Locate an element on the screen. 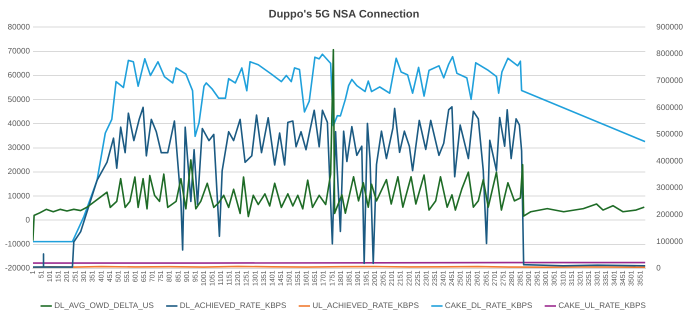 Image resolution: width=690 pixels, height=320 pixels. y-tick-label: 50000 is located at coordinates (19, 99).